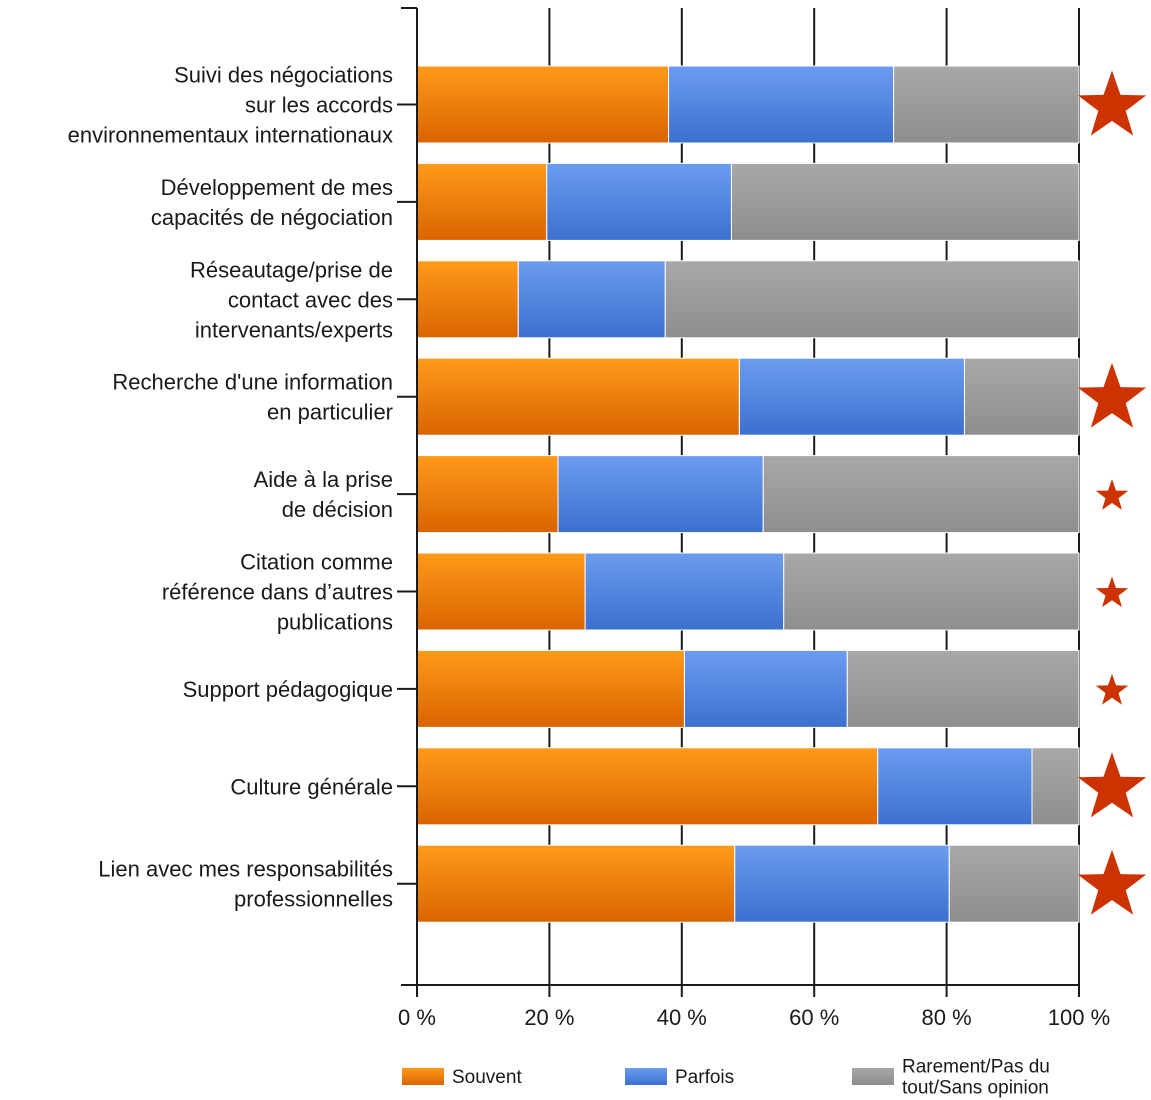 This screenshot has width=1151, height=1100. I want to click on x-tick-label: 0 %, so click(417, 1017).